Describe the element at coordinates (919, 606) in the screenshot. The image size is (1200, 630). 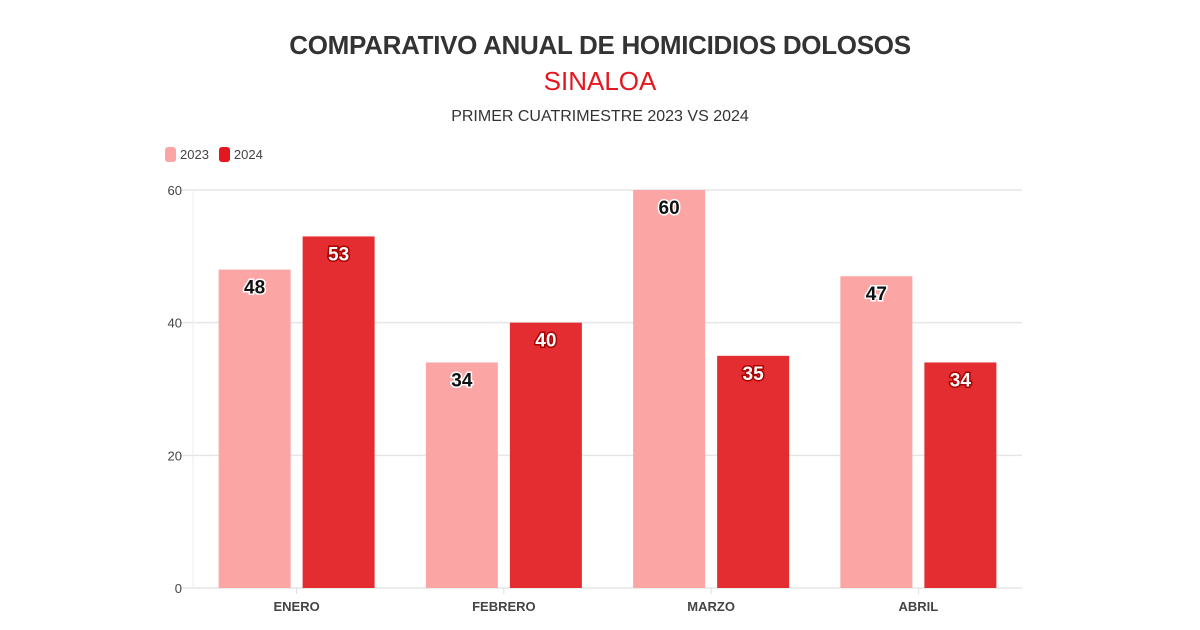
I see `x-tick-label: ABRIL` at that location.